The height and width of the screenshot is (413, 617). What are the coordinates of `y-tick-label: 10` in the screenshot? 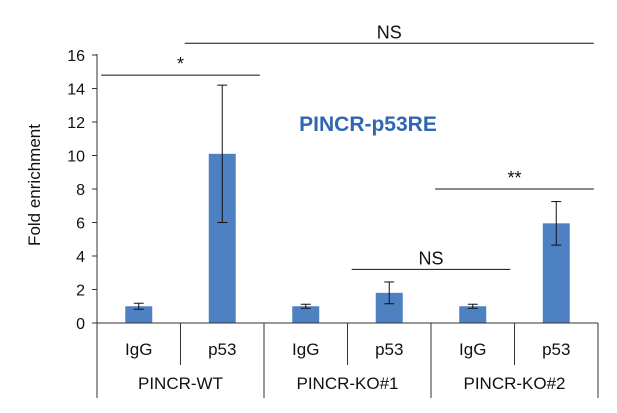 It's located at (76, 157).